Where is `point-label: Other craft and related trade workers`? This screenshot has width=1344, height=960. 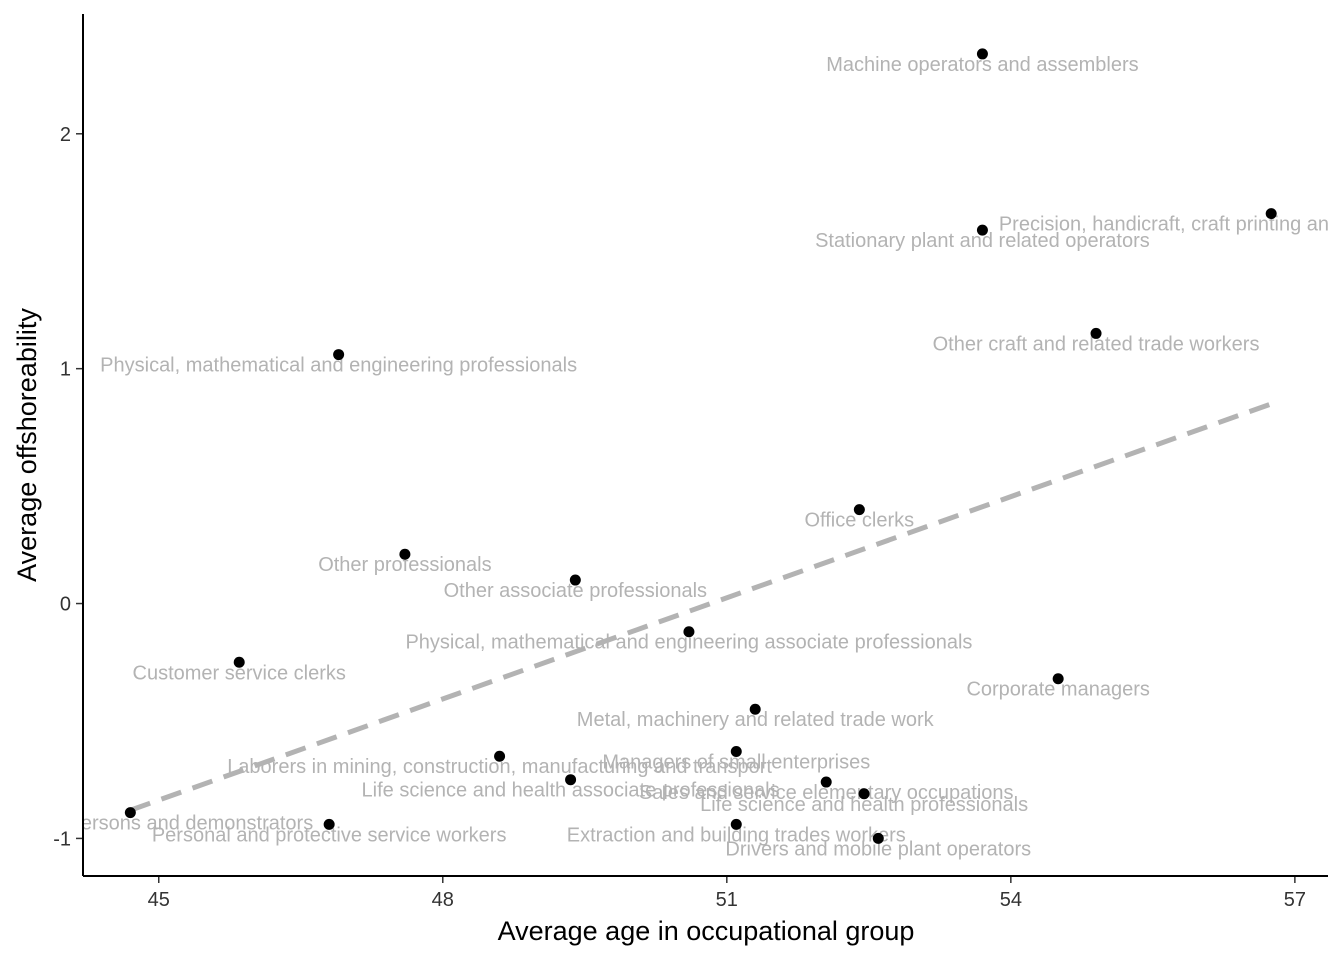
point-label: Other craft and related trade workers is located at coordinates (1096, 344).